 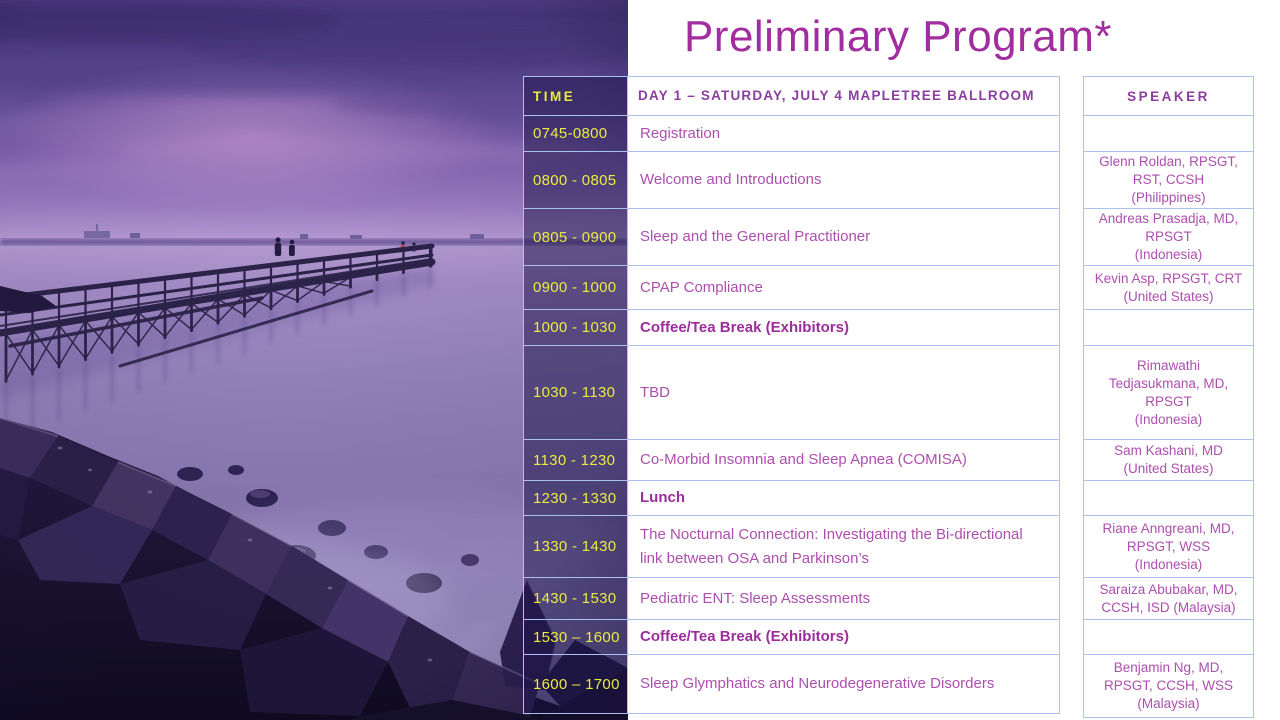 I want to click on time-cell: 1430 - 1530, so click(x=575, y=598).